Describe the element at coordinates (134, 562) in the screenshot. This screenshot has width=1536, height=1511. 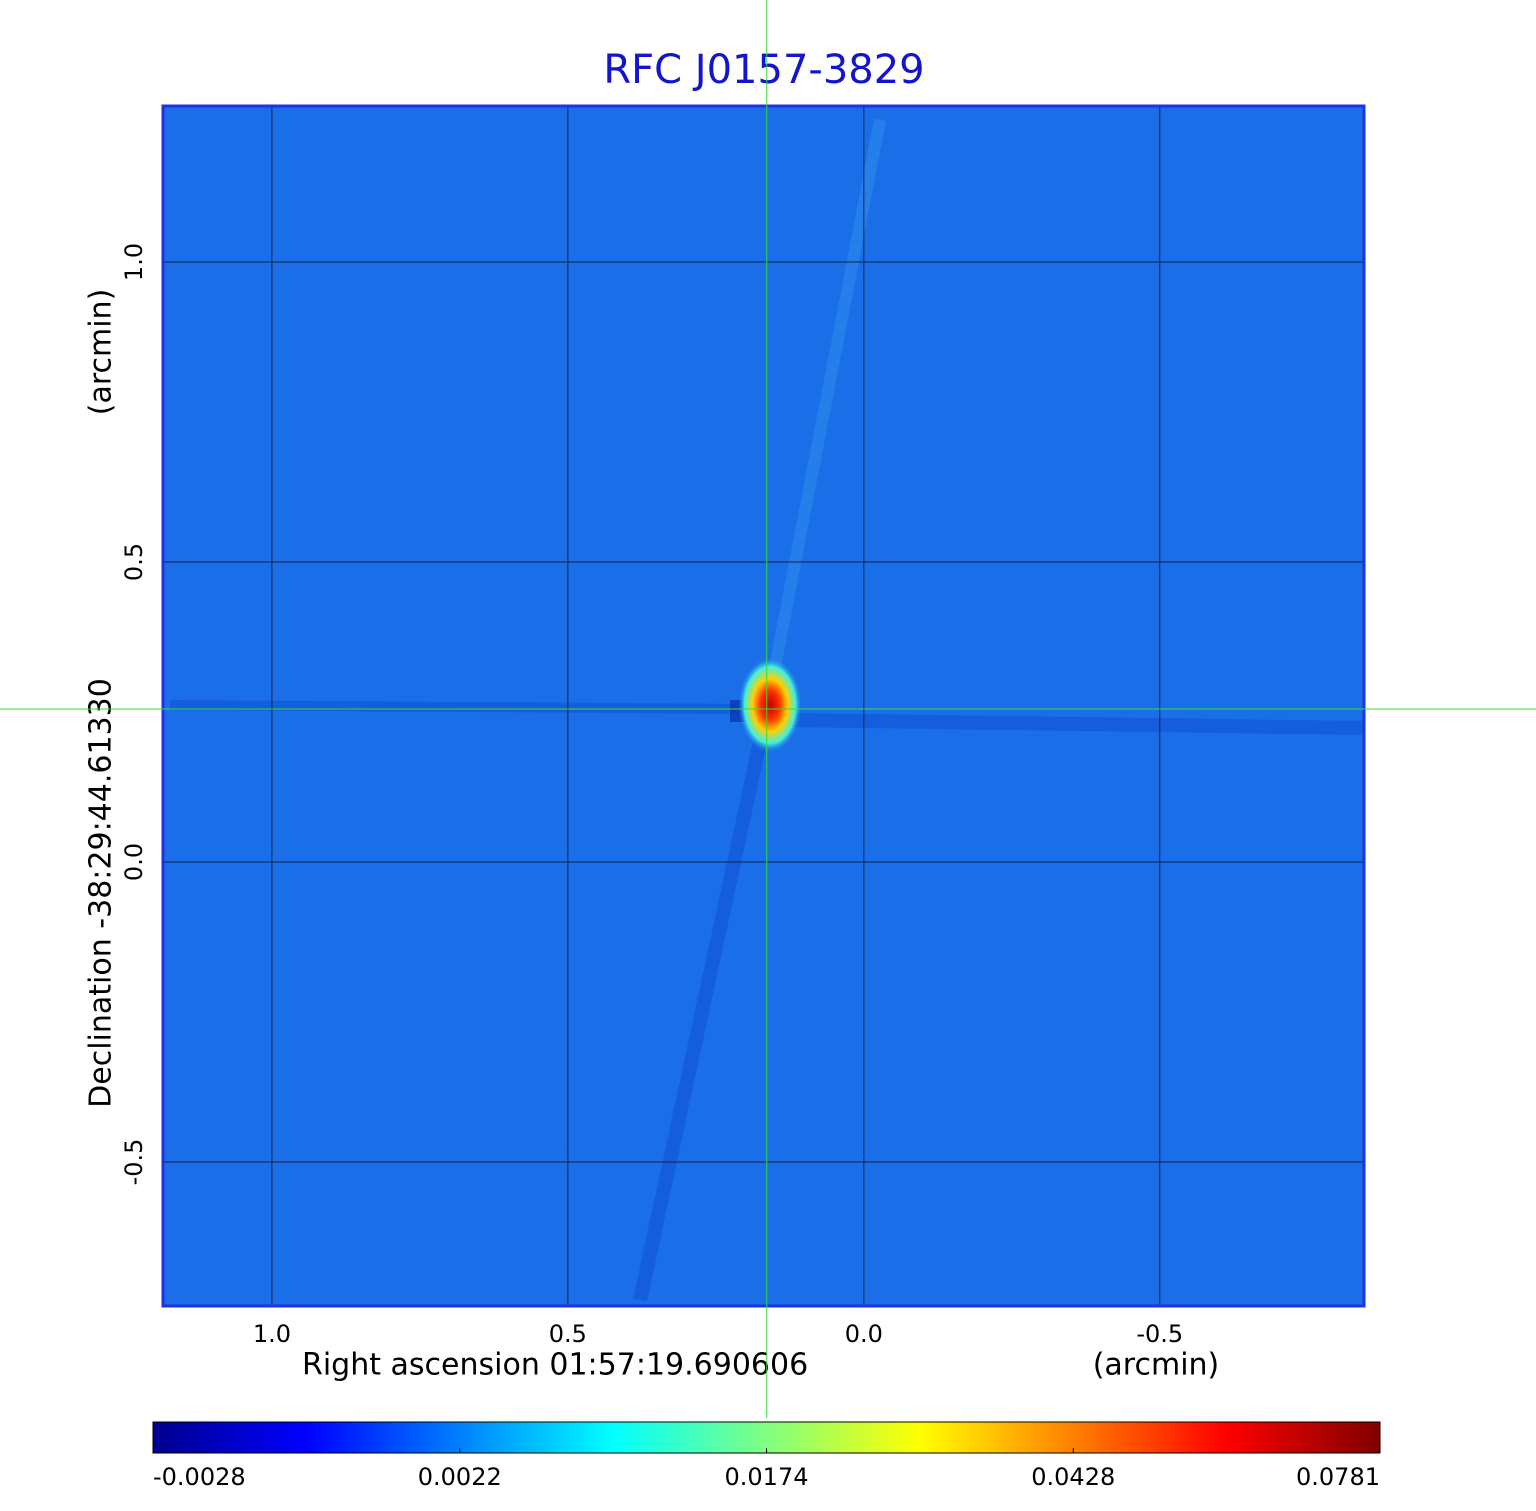
I see `y-tick-label: 0.5` at that location.